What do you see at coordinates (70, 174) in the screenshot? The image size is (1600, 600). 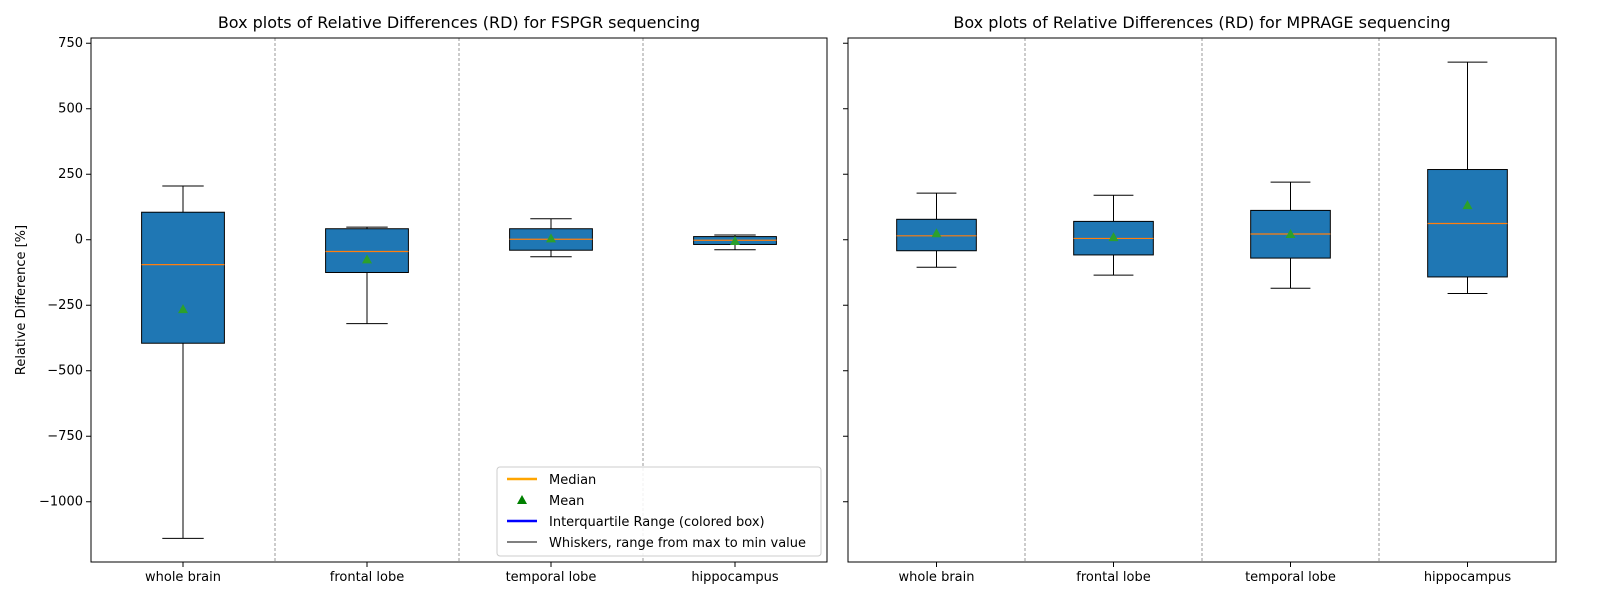 I see `y-tick-label: 250` at bounding box center [70, 174].